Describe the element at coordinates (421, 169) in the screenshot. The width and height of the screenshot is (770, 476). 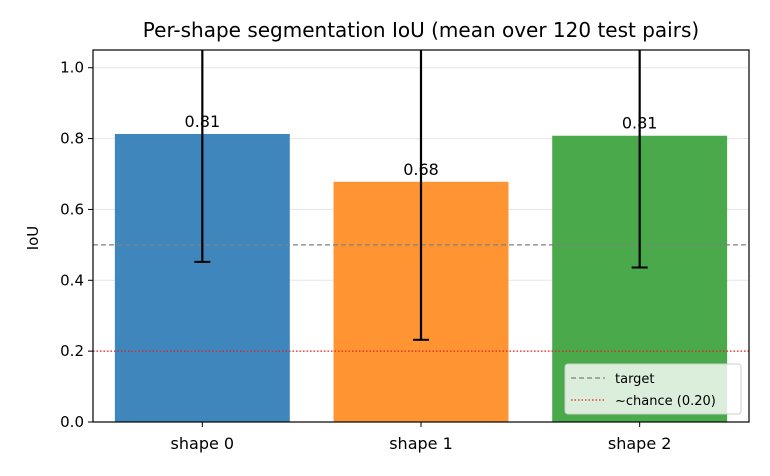
I see `value-label: 0.68` at that location.